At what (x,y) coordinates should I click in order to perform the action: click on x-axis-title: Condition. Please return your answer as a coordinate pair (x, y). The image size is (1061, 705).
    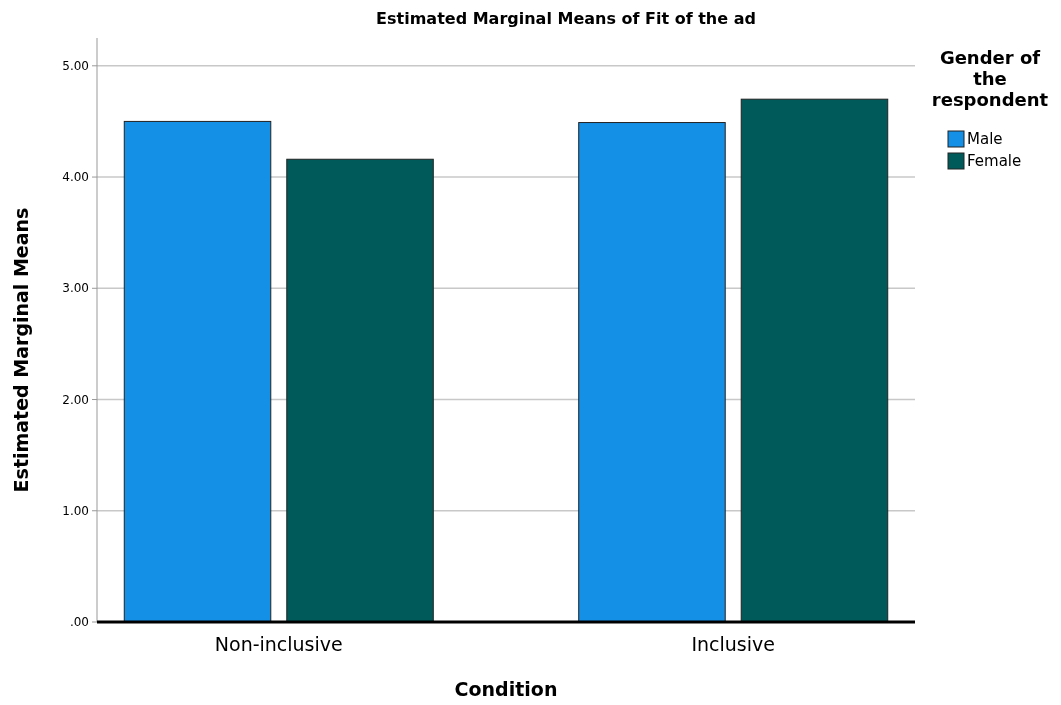
    Looking at the image, I should click on (506, 689).